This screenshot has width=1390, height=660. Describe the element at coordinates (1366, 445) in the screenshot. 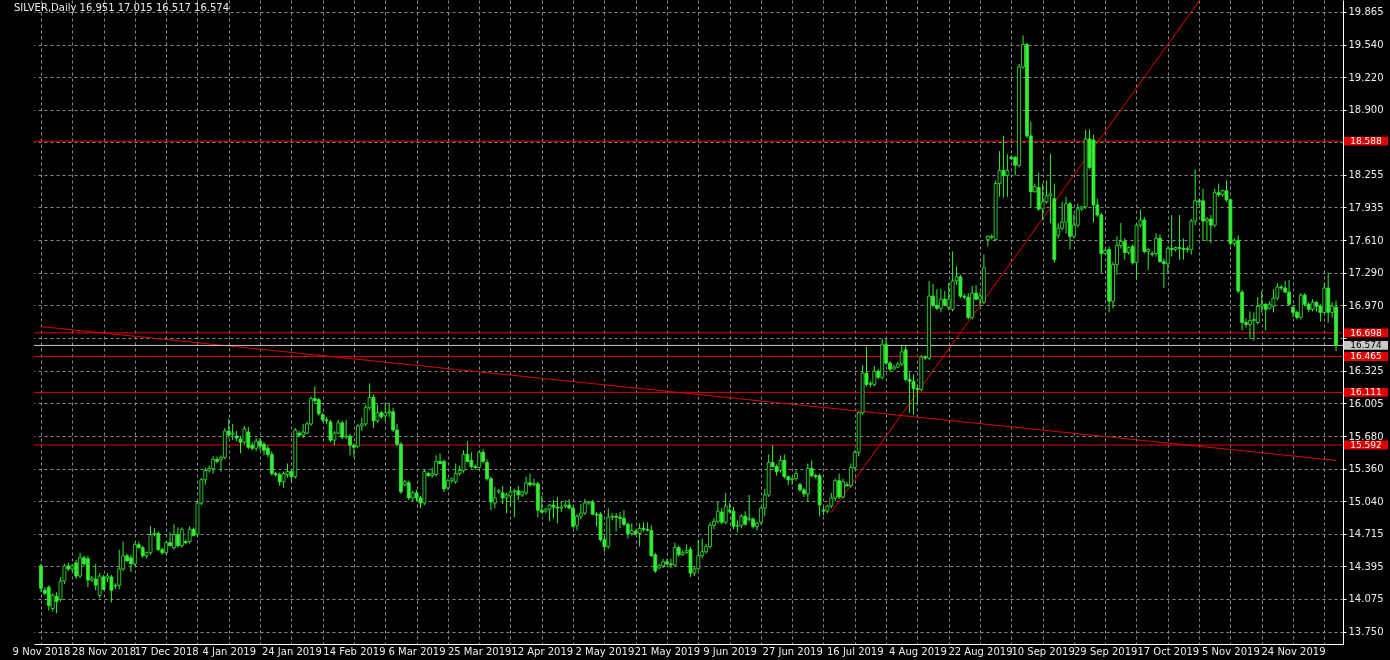

I see `ref-line-label: 15.592` at that location.